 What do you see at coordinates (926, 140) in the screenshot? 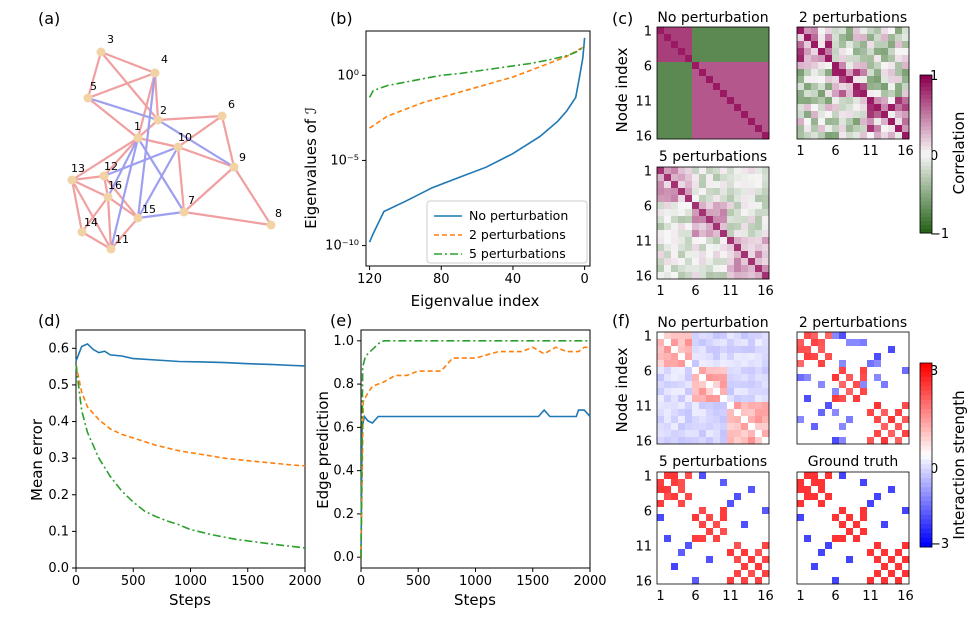
I see `colorbar-segment` at bounding box center [926, 140].